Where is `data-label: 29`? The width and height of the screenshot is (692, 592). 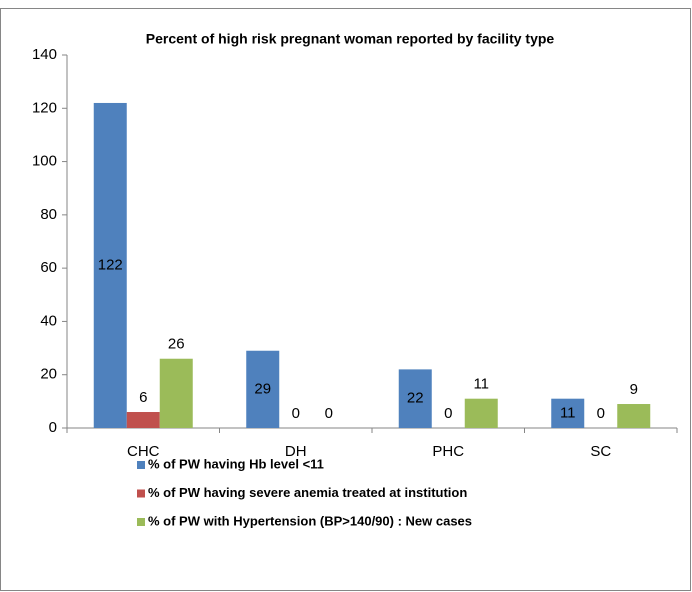
data-label: 29 is located at coordinates (262, 388).